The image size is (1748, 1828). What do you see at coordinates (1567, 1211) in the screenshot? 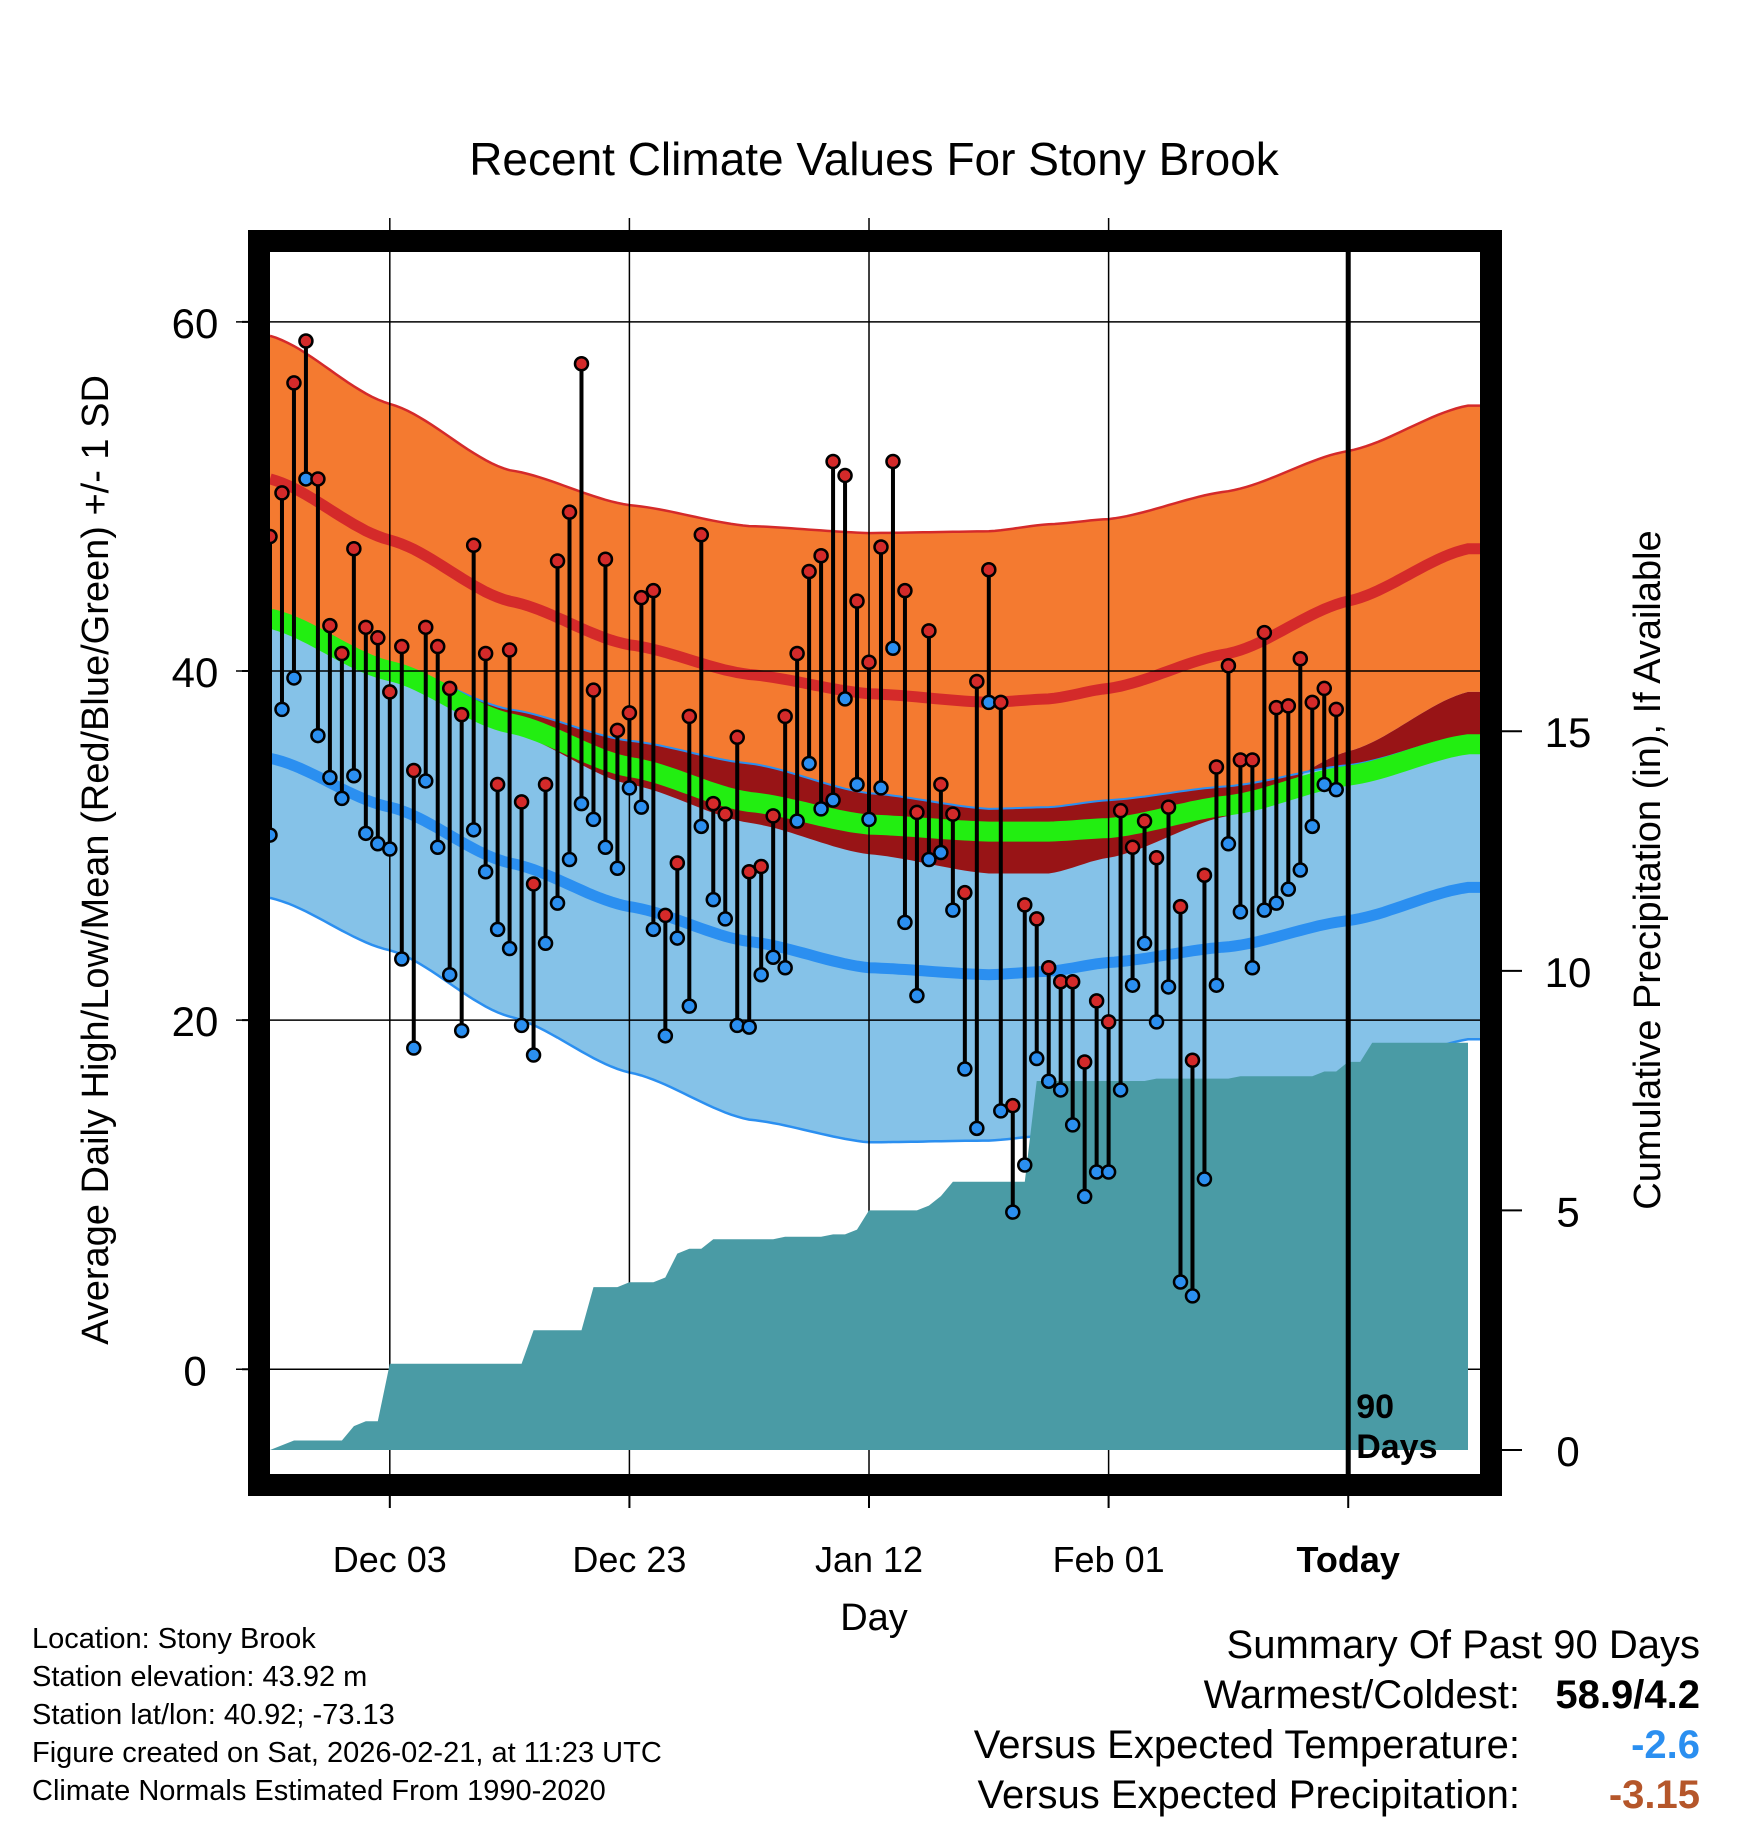
I see `y2-tick-label: 5` at bounding box center [1567, 1211].